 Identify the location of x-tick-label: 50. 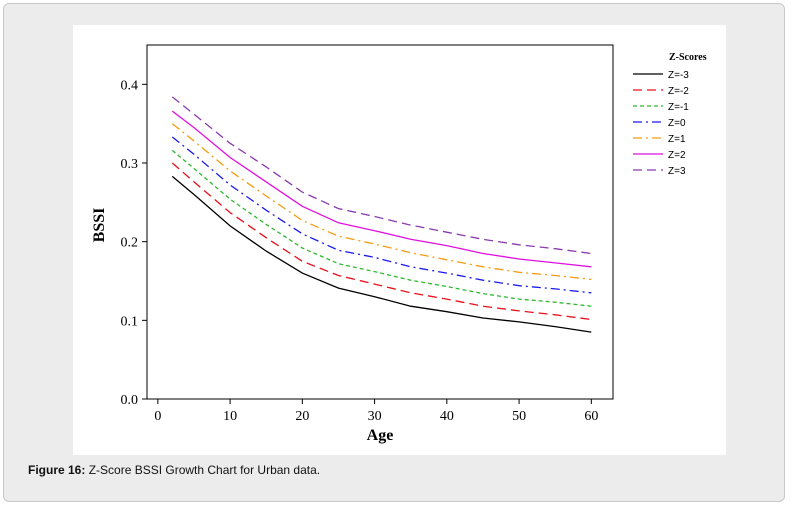
(519, 416).